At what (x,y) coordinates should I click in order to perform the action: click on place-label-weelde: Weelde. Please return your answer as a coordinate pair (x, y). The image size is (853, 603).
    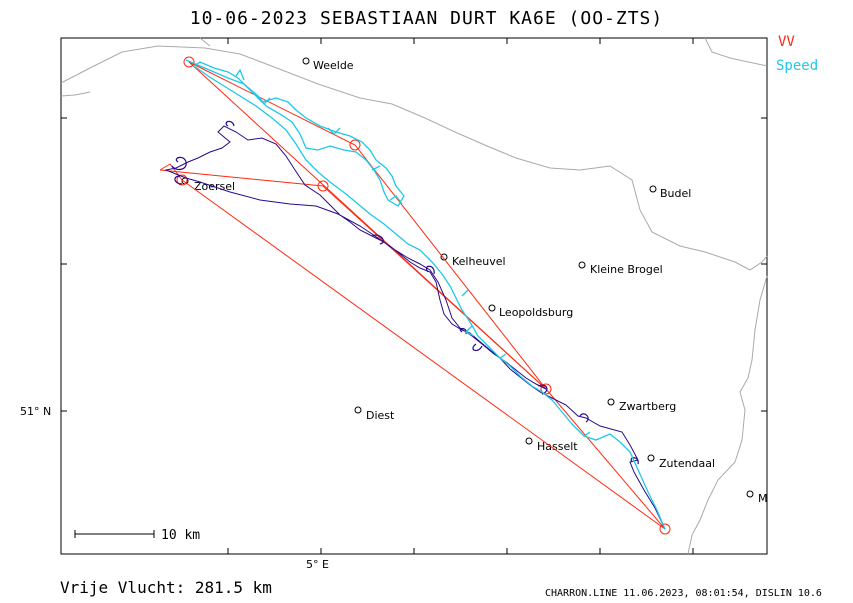
    Looking at the image, I should click on (333, 65).